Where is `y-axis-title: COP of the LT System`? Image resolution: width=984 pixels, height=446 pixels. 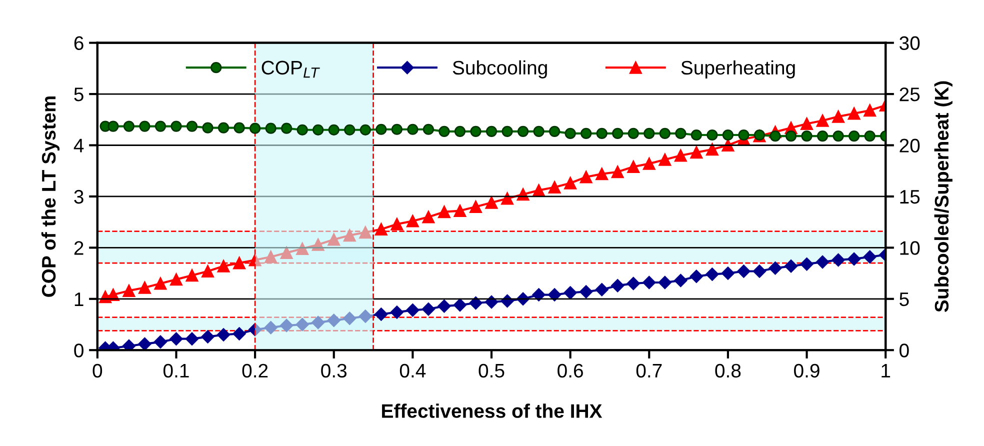 y-axis-title: COP of the LT System is located at coordinates (50, 196).